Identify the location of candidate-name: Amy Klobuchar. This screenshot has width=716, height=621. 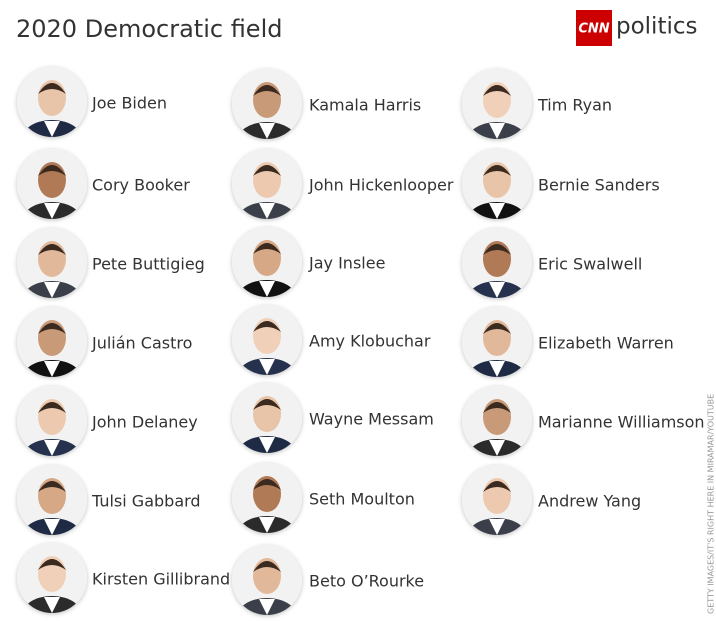
(370, 341).